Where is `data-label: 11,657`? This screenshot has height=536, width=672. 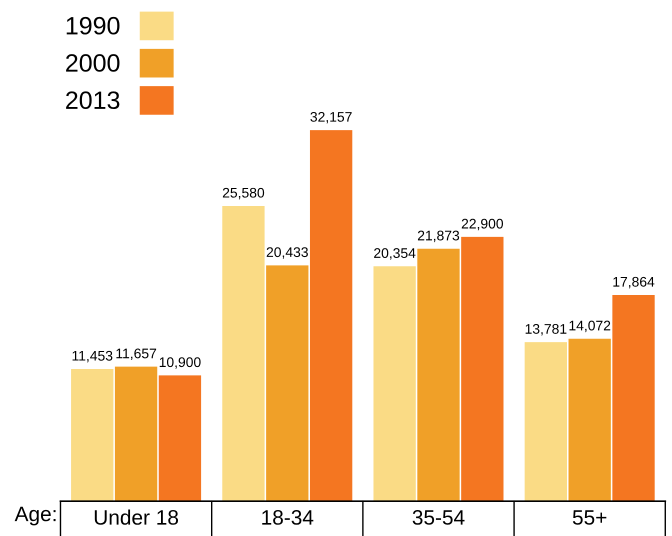 data-label: 11,657 is located at coordinates (136, 354).